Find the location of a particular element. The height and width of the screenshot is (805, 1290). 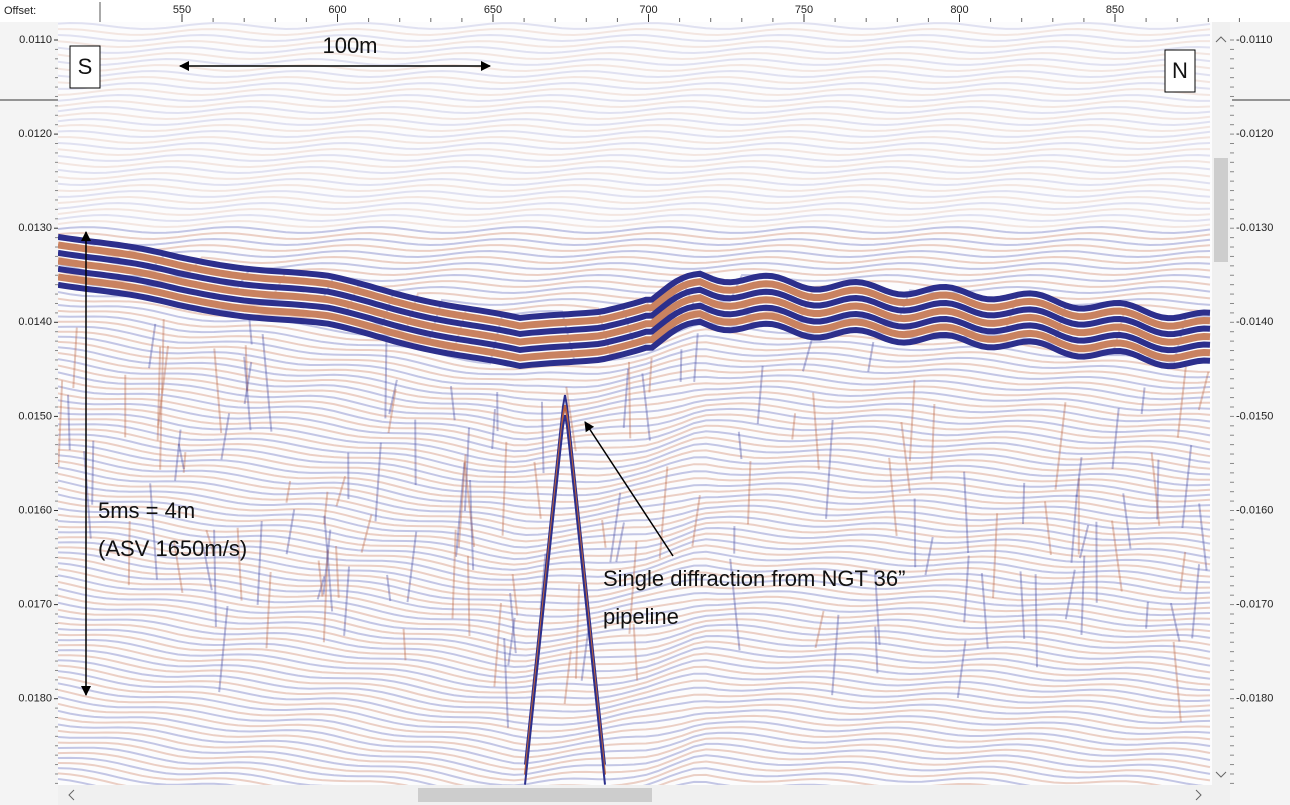

offset-ruler is located at coordinates (645, 11).